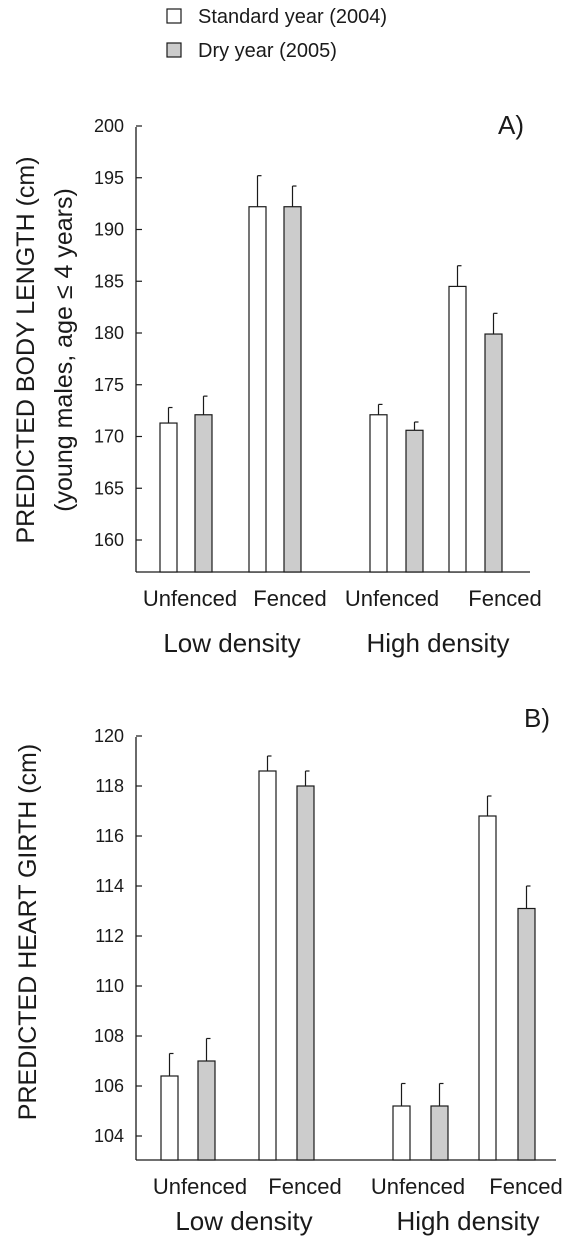 Image resolution: width=576 pixels, height=1239 pixels. I want to click on y-tick-label: 160, so click(109, 540).